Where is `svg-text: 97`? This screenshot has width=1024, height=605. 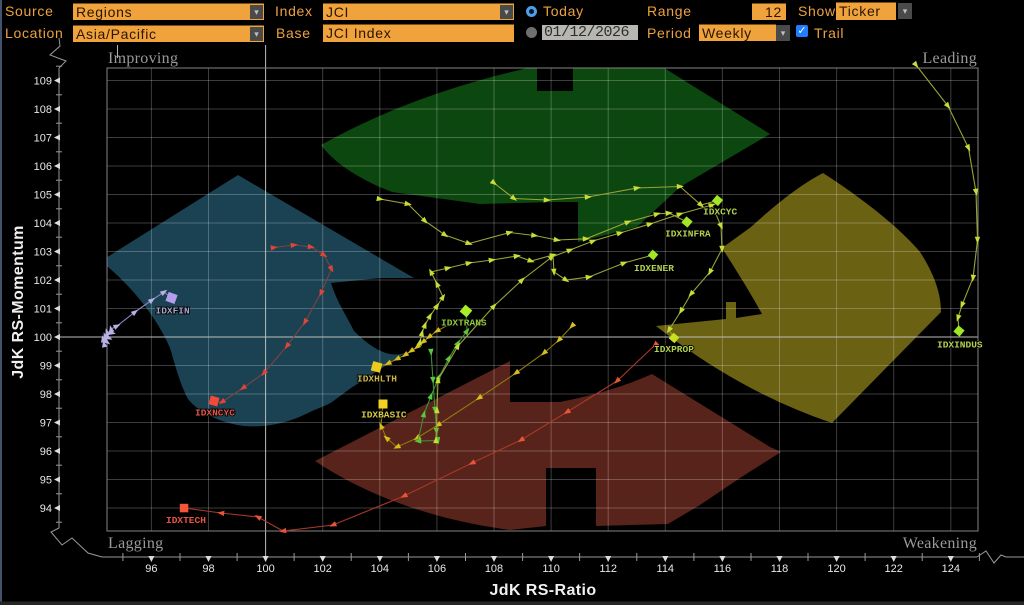
svg-text: 97 is located at coordinates (46, 424).